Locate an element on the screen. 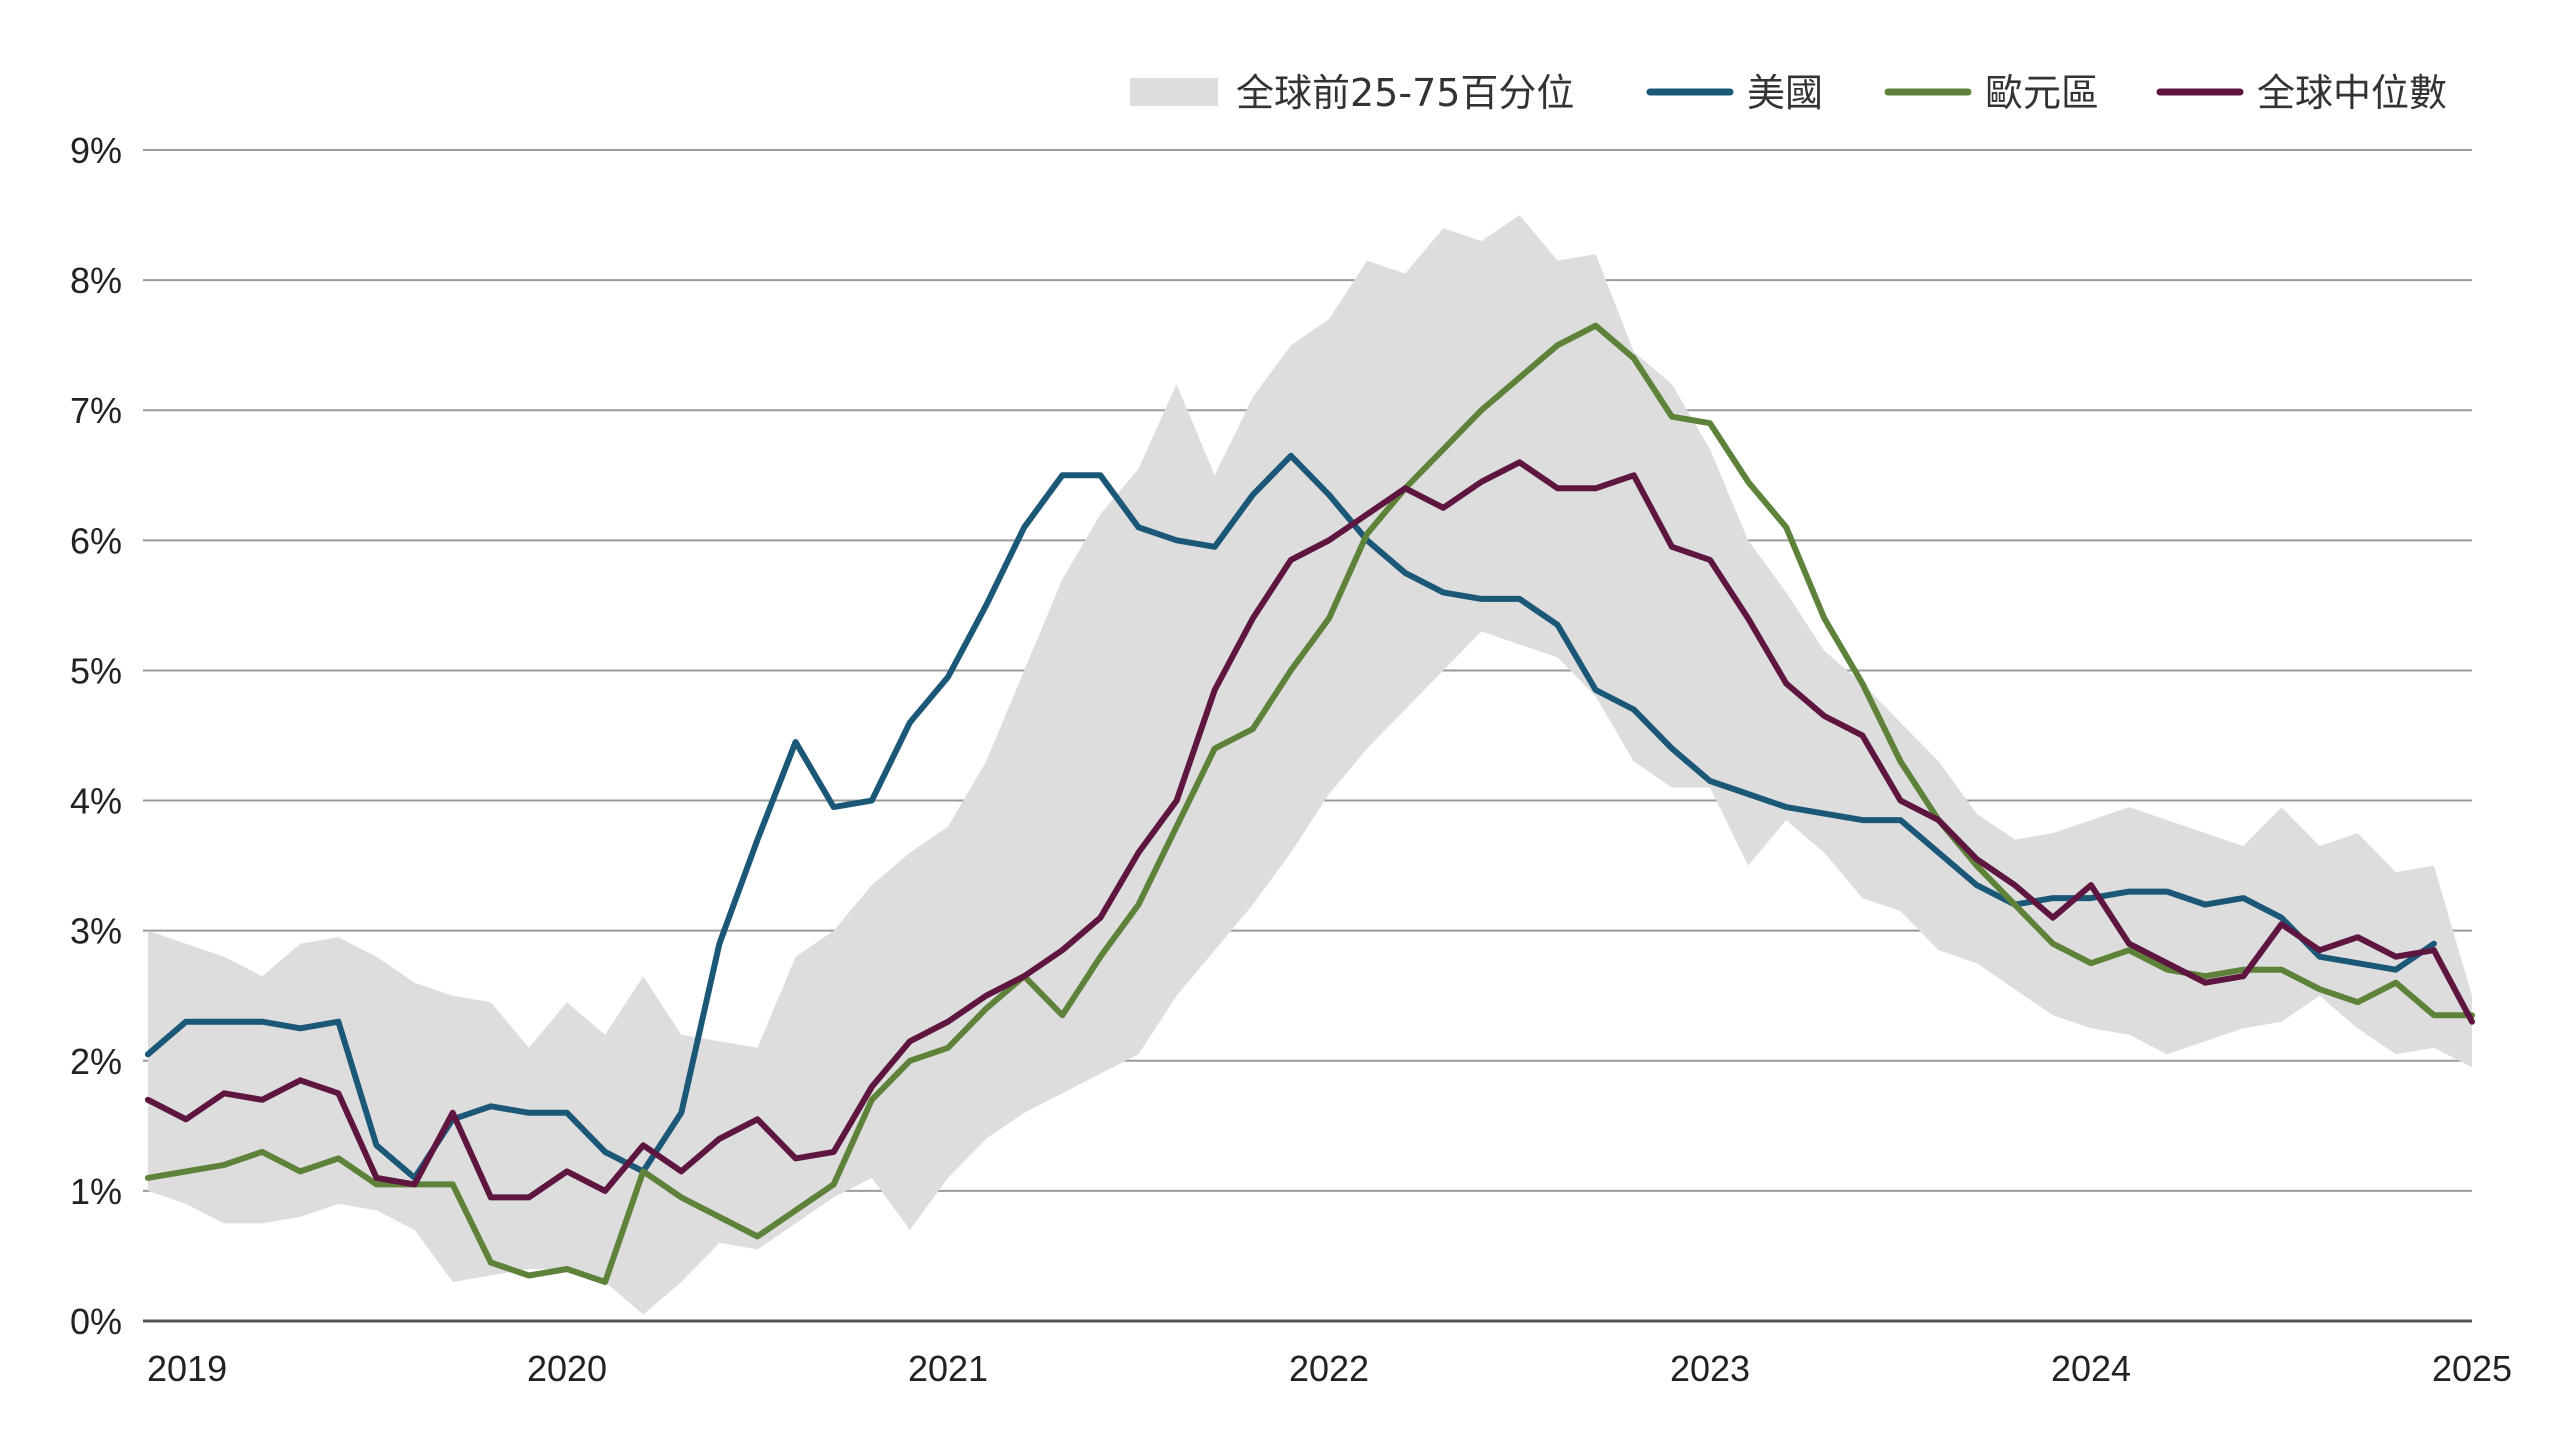  y-tick-label: 5% is located at coordinates (96, 670).